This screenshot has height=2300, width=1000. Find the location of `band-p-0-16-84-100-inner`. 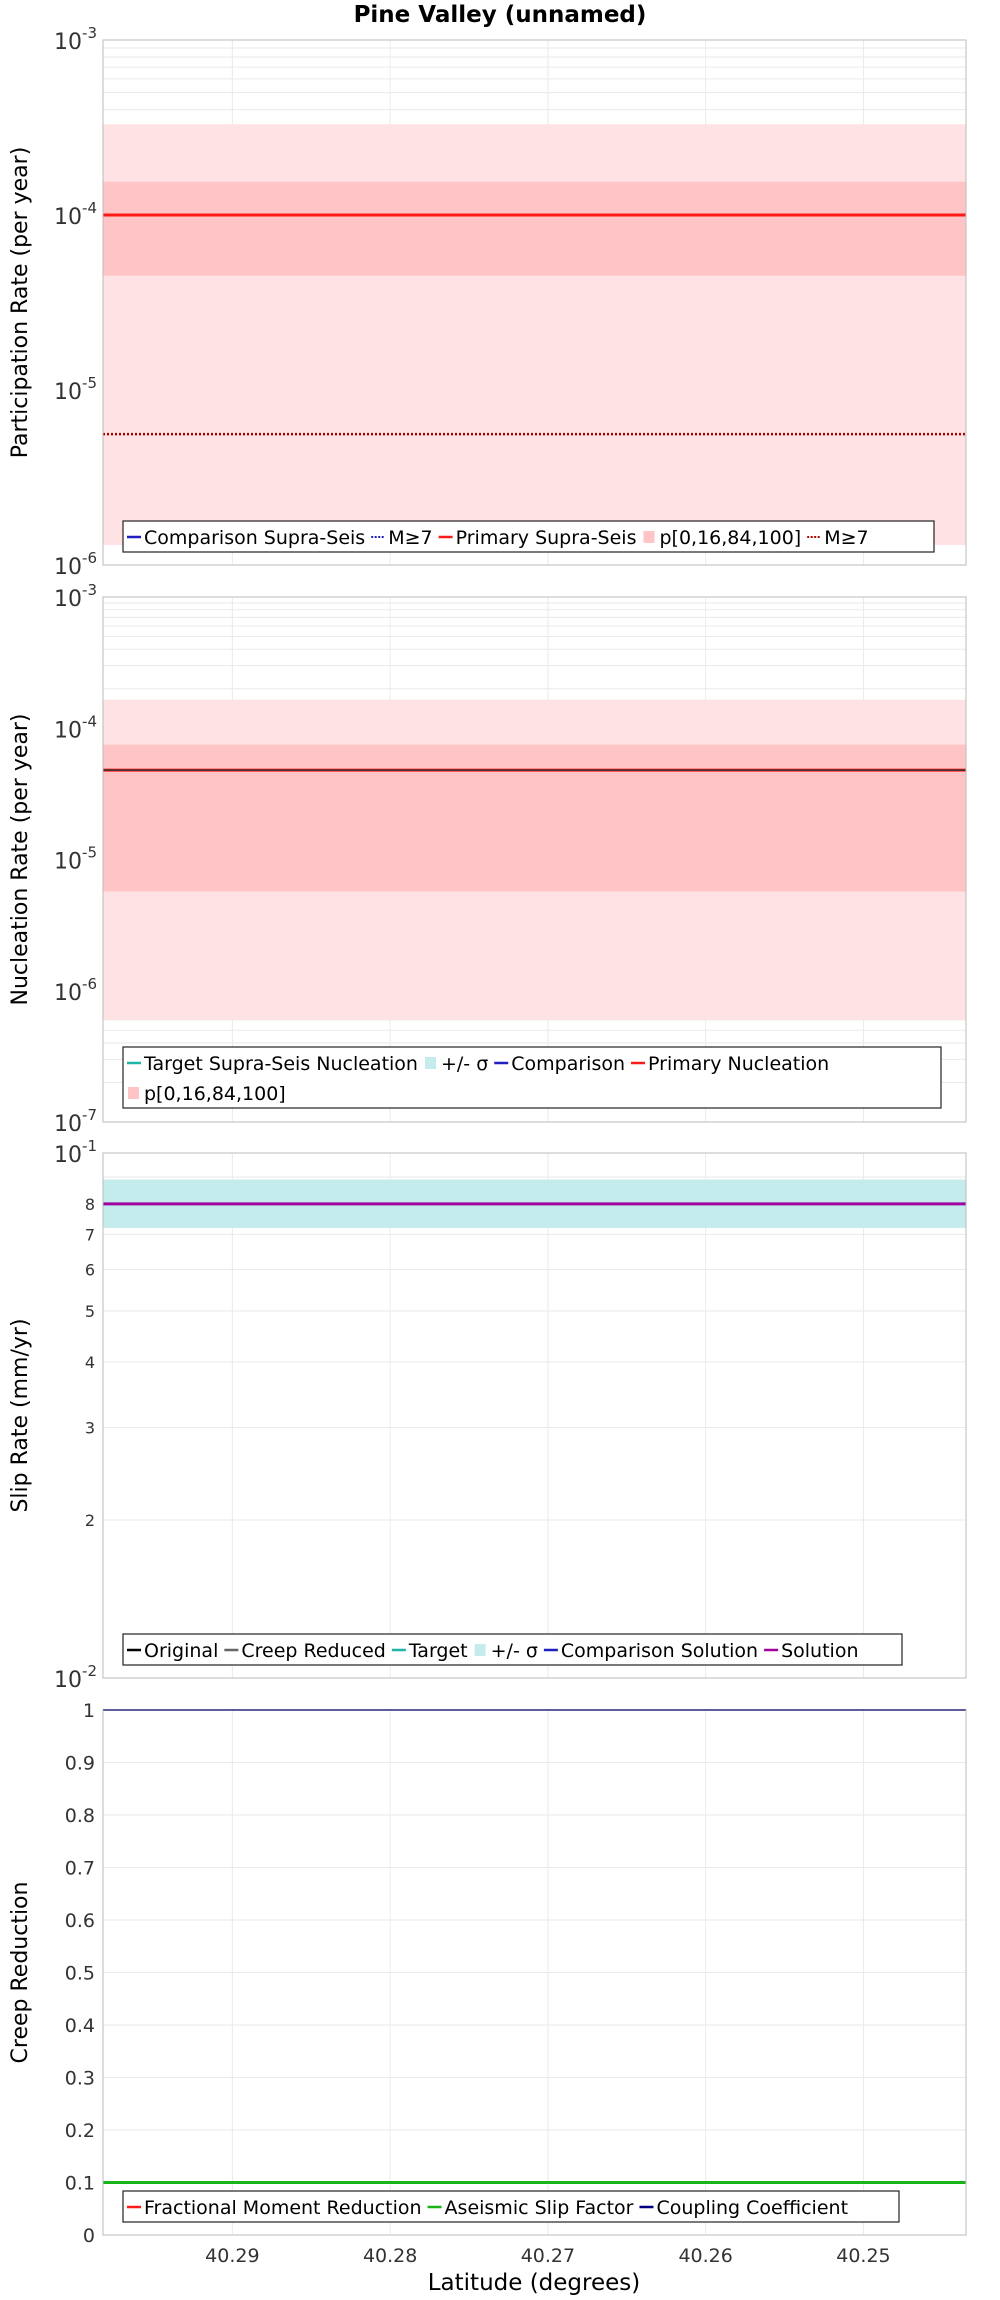

band-p-0-16-84-100-inner is located at coordinates (534, 228).